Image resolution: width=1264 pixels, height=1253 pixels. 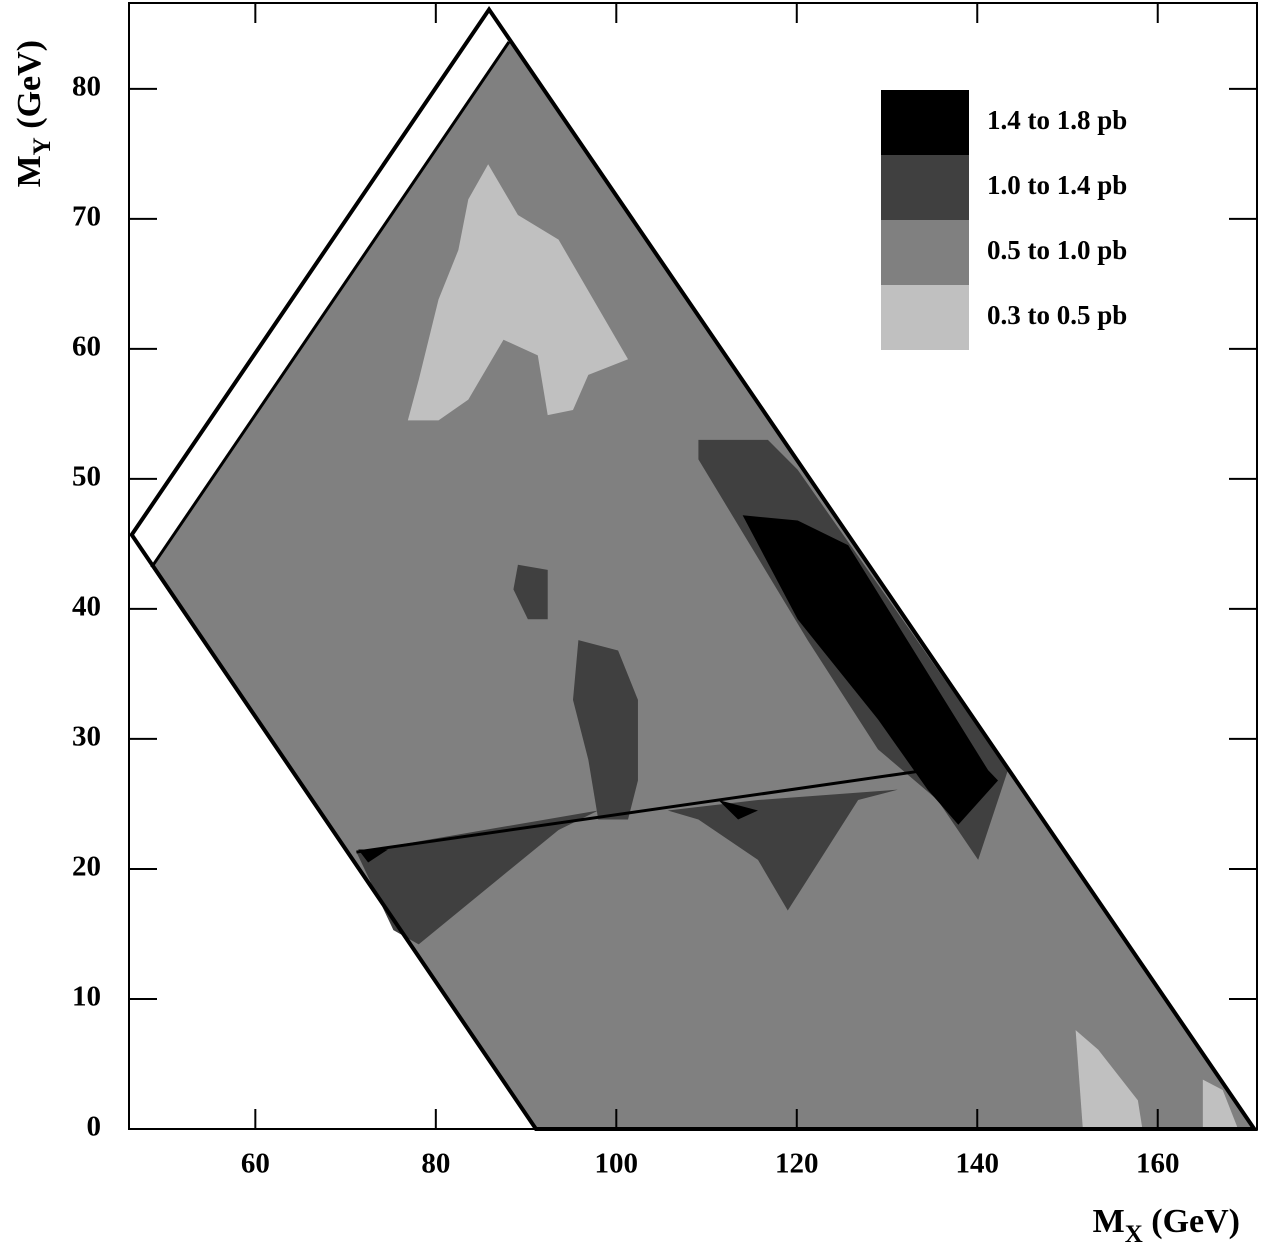 I want to click on y-tick-label: 10, so click(x=86, y=997).